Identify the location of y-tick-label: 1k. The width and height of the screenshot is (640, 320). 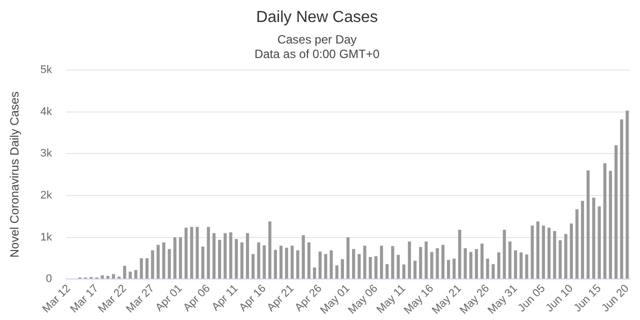
(46, 237).